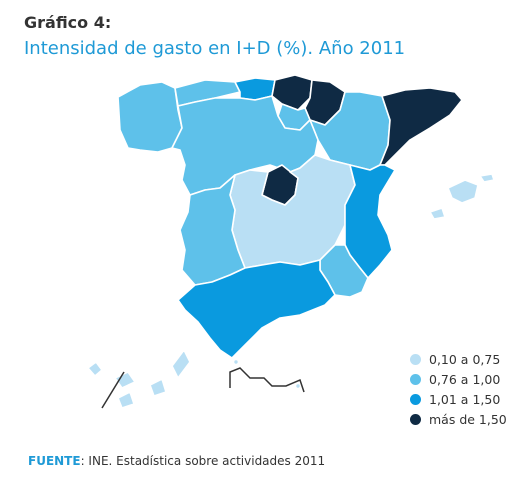 This screenshot has height=484, width=532. I want to click on source-prefix: FUENTE, so click(54, 461).